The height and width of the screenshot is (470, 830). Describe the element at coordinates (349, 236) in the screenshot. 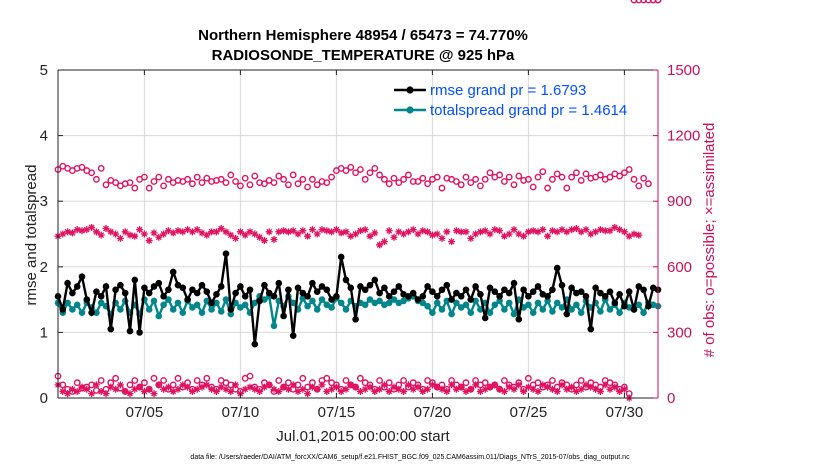

I see `obs-assimilated-series` at that location.